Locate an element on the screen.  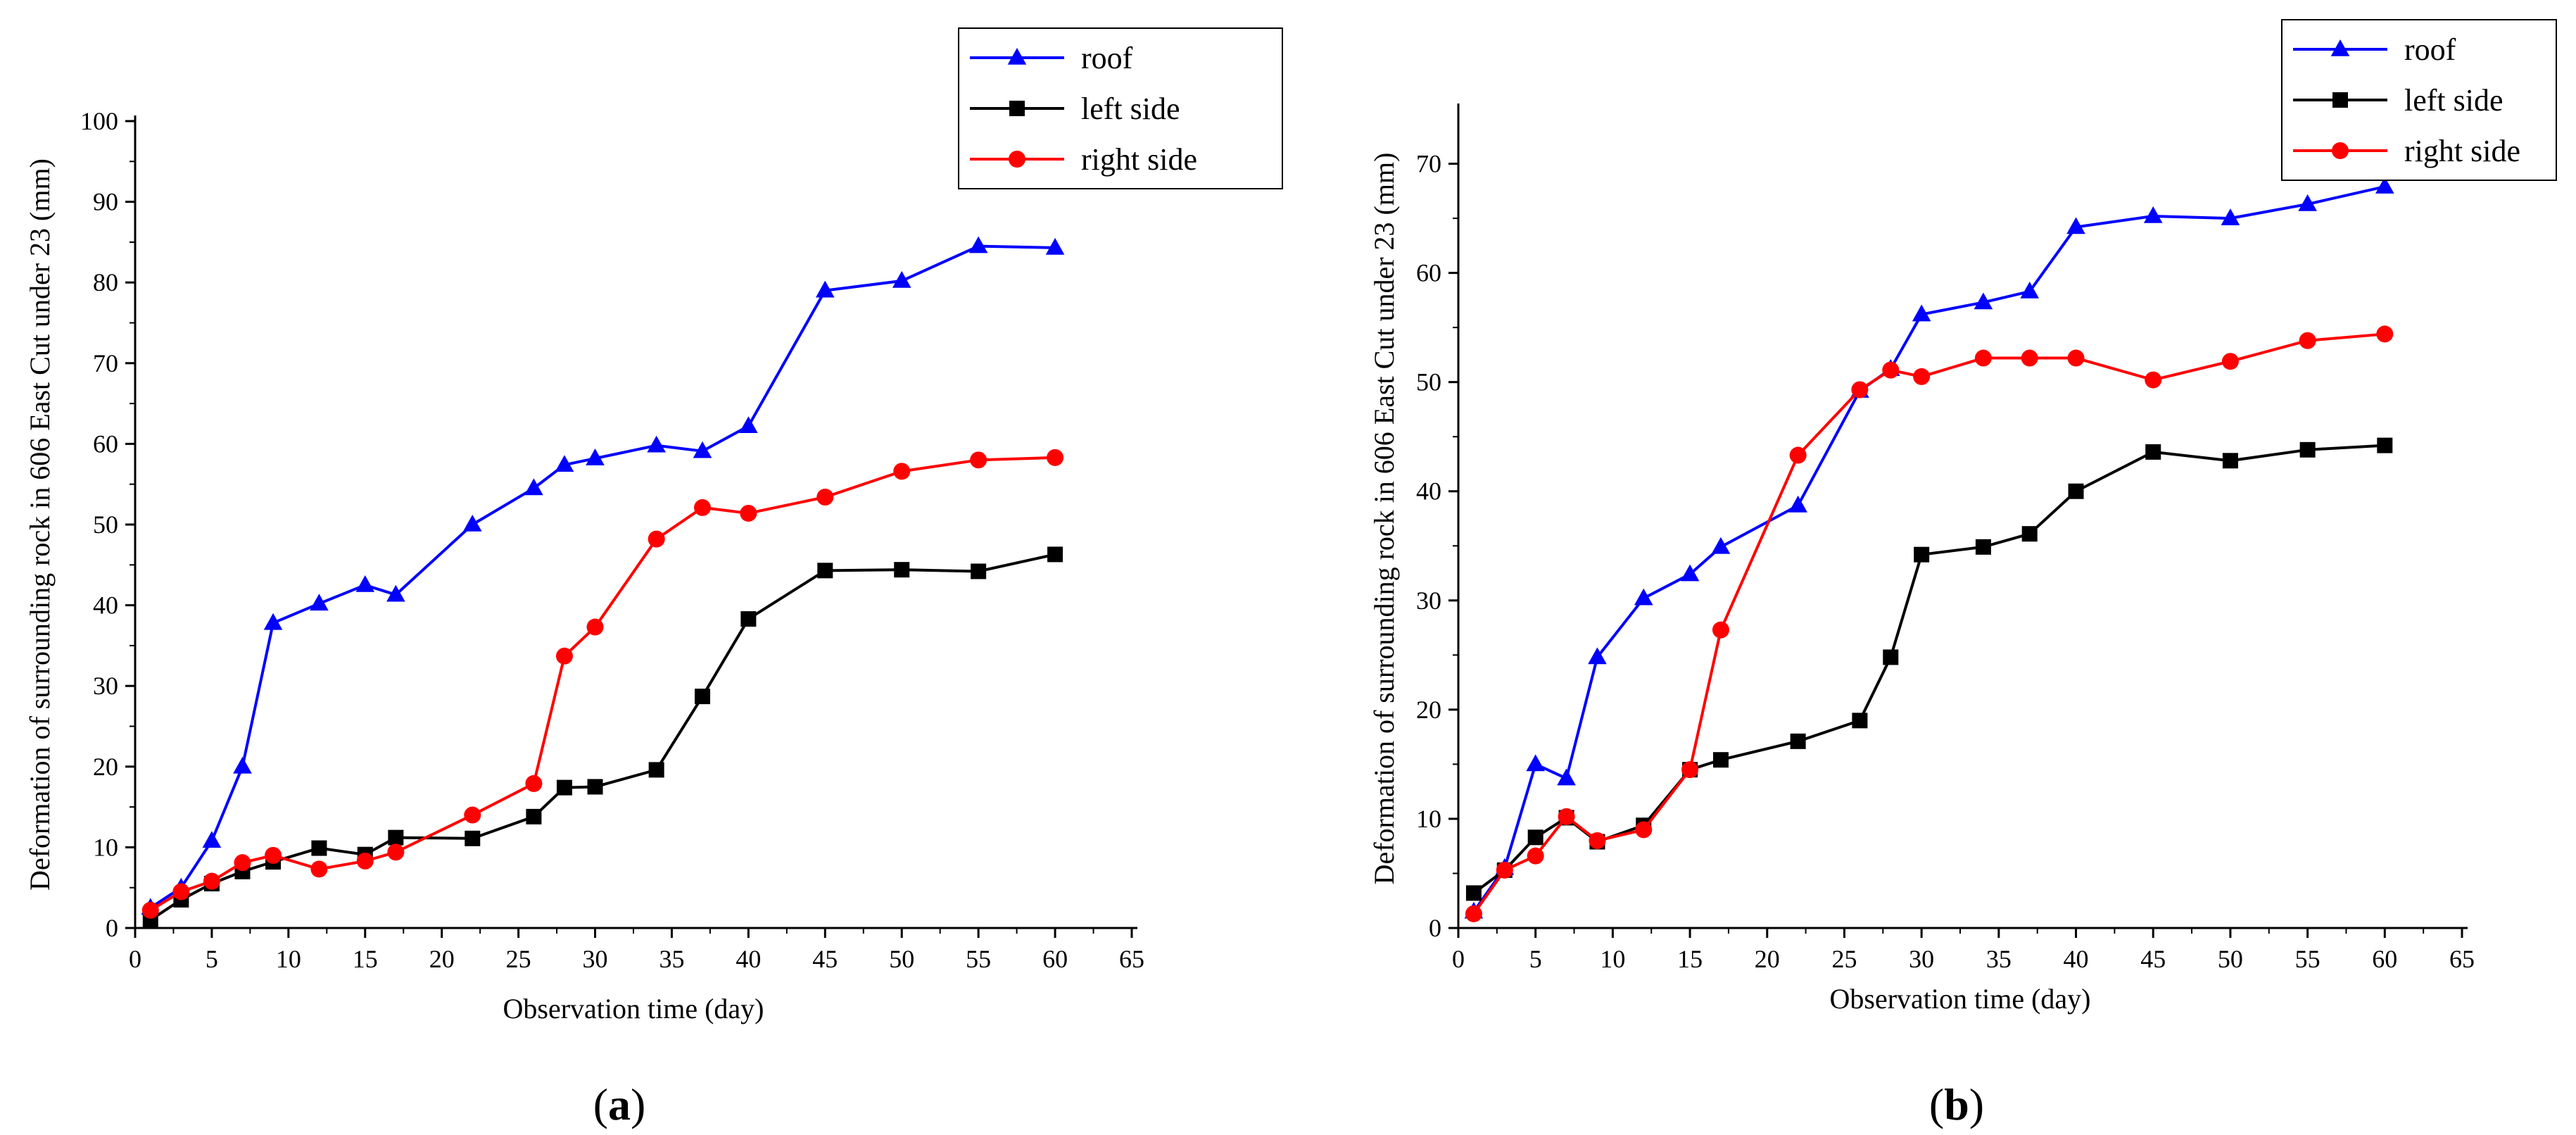
y-tick-label: 60 is located at coordinates (105, 443).